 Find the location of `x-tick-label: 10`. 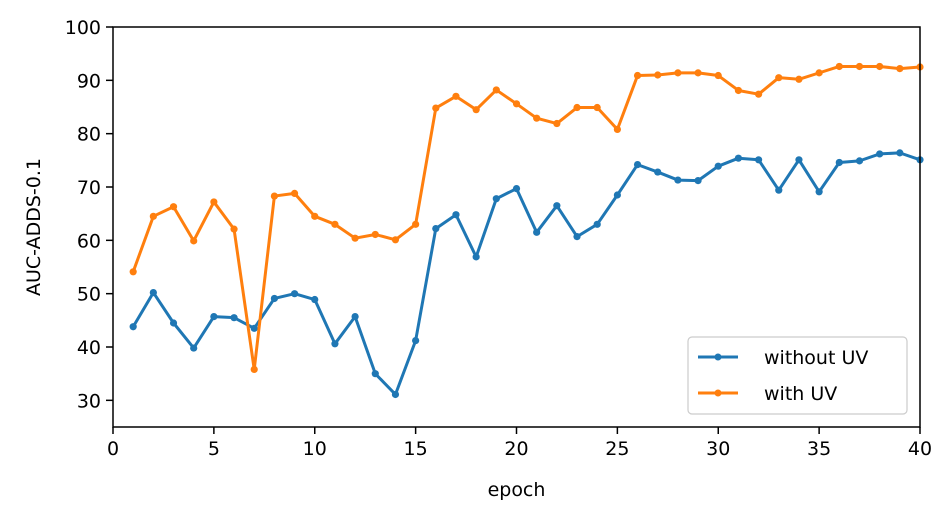

x-tick-label: 10 is located at coordinates (315, 449).